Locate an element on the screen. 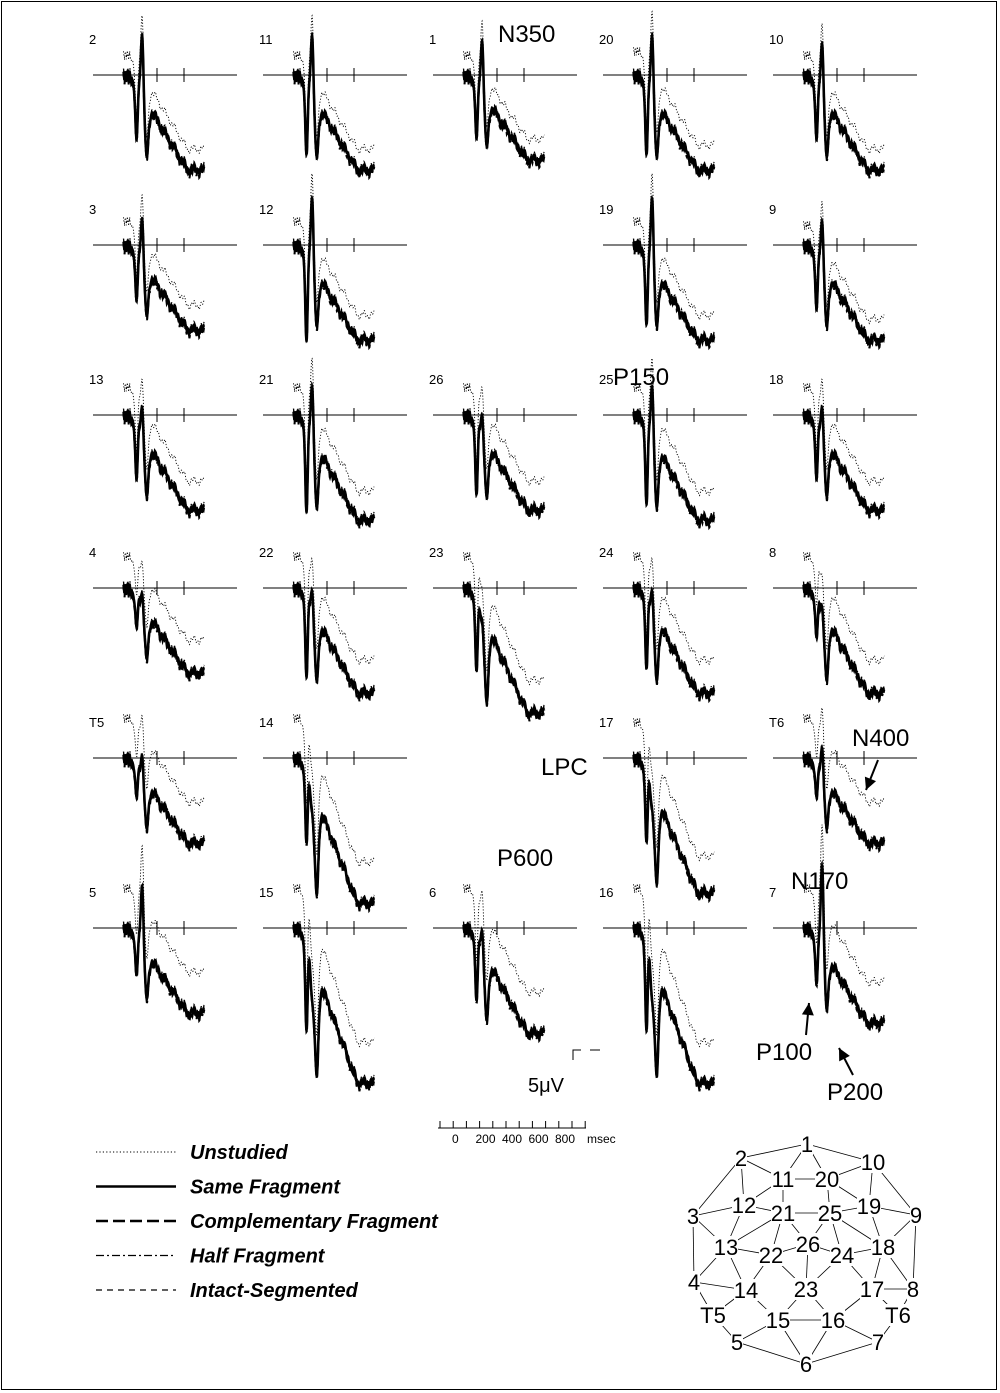 This screenshot has width=1000, height=1393. montage-electrode-label: 8 is located at coordinates (913, 1289).